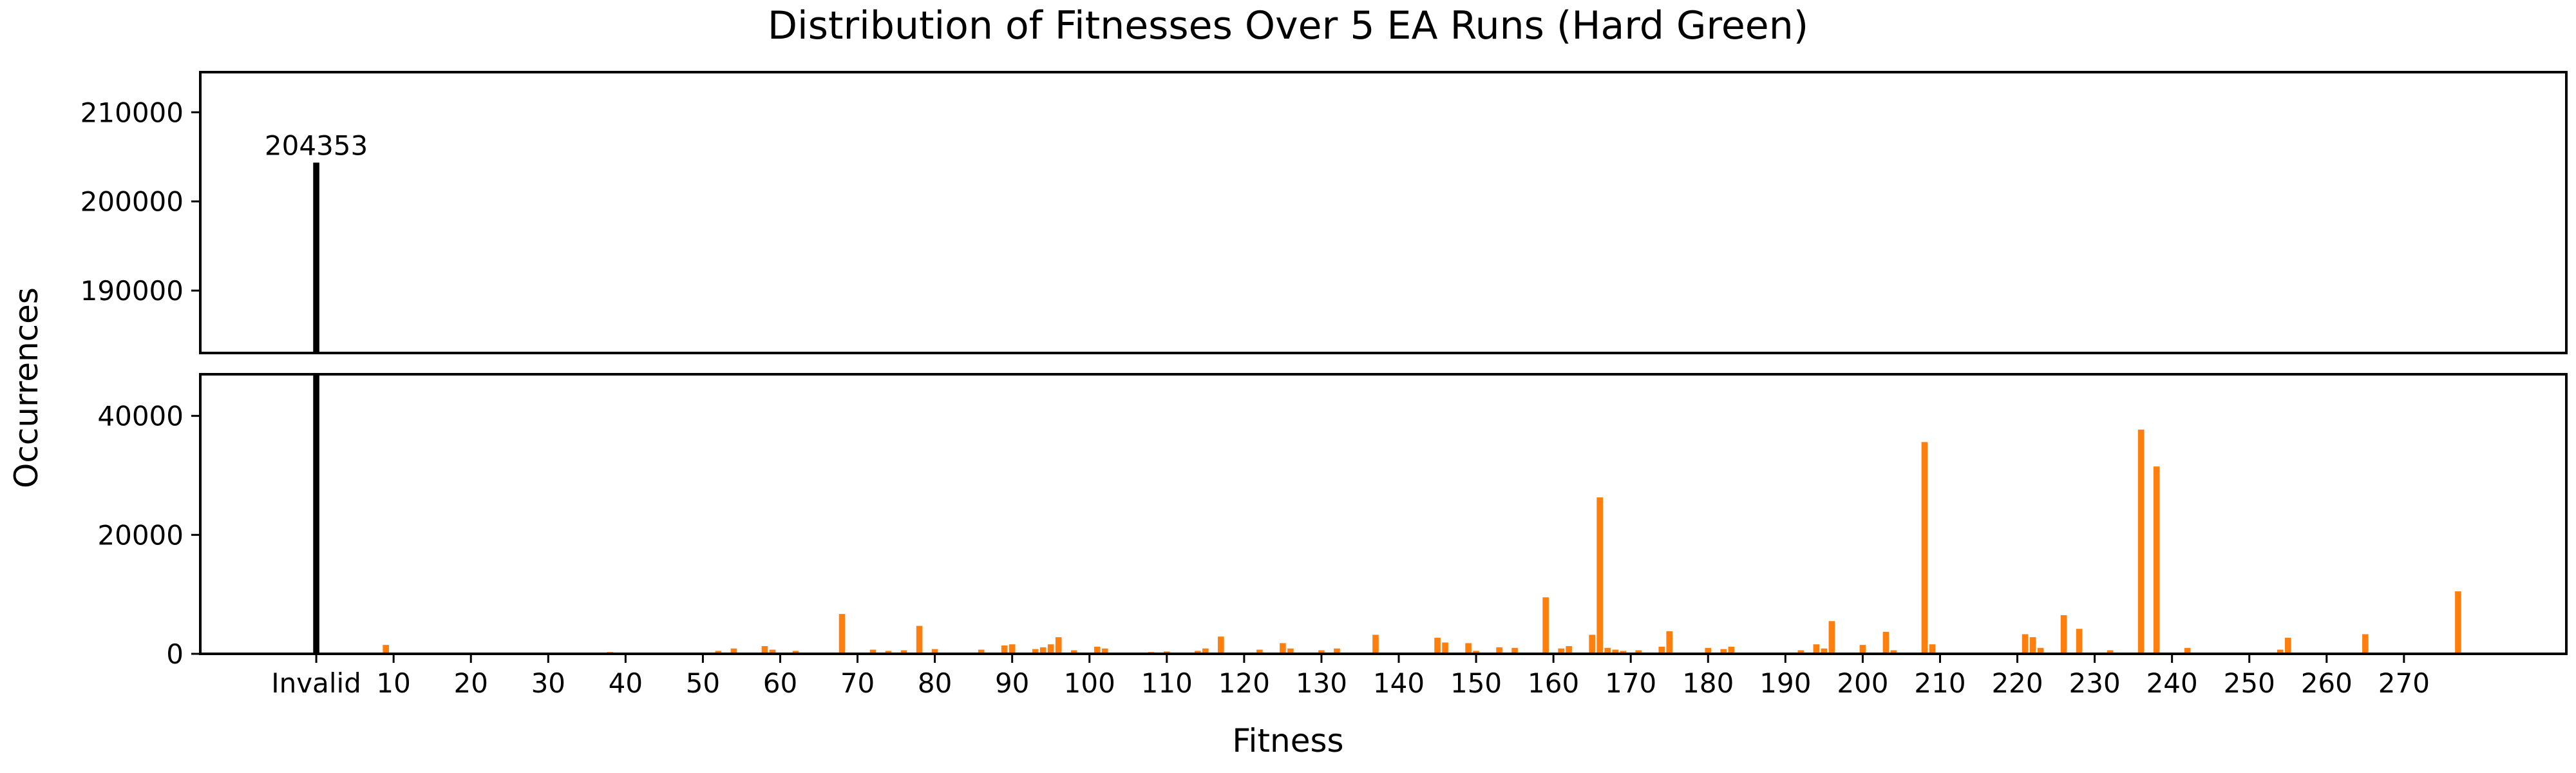  What do you see at coordinates (548, 683) in the screenshot?
I see `x-tick-label: 30` at bounding box center [548, 683].